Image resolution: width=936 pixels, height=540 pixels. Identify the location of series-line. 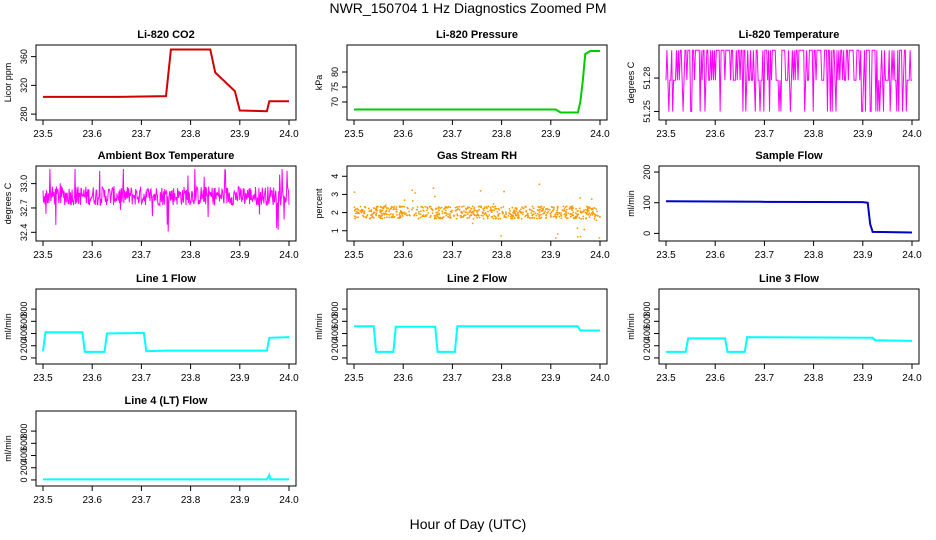
(477, 82).